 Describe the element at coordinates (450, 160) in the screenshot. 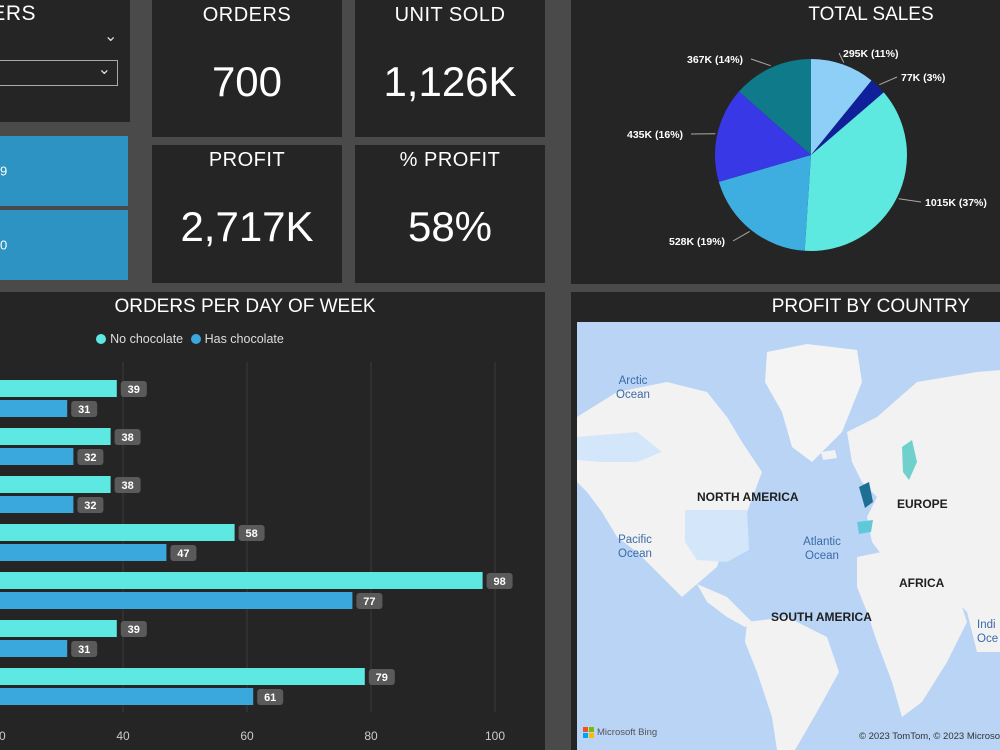

I see `kpi-title: % PROFIT` at that location.